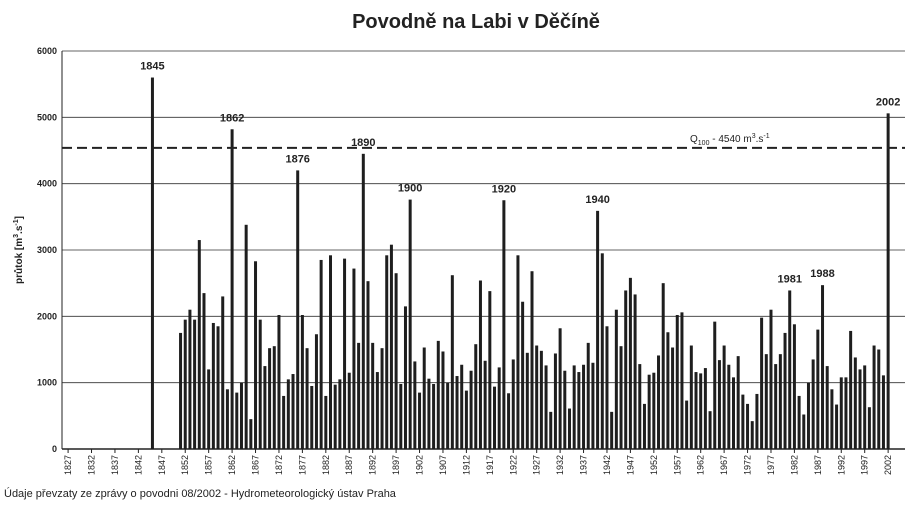 This screenshot has height=508, width=916. Describe the element at coordinates (766, 136) in the screenshot. I see `threshold-label-sup: -1` at that location.